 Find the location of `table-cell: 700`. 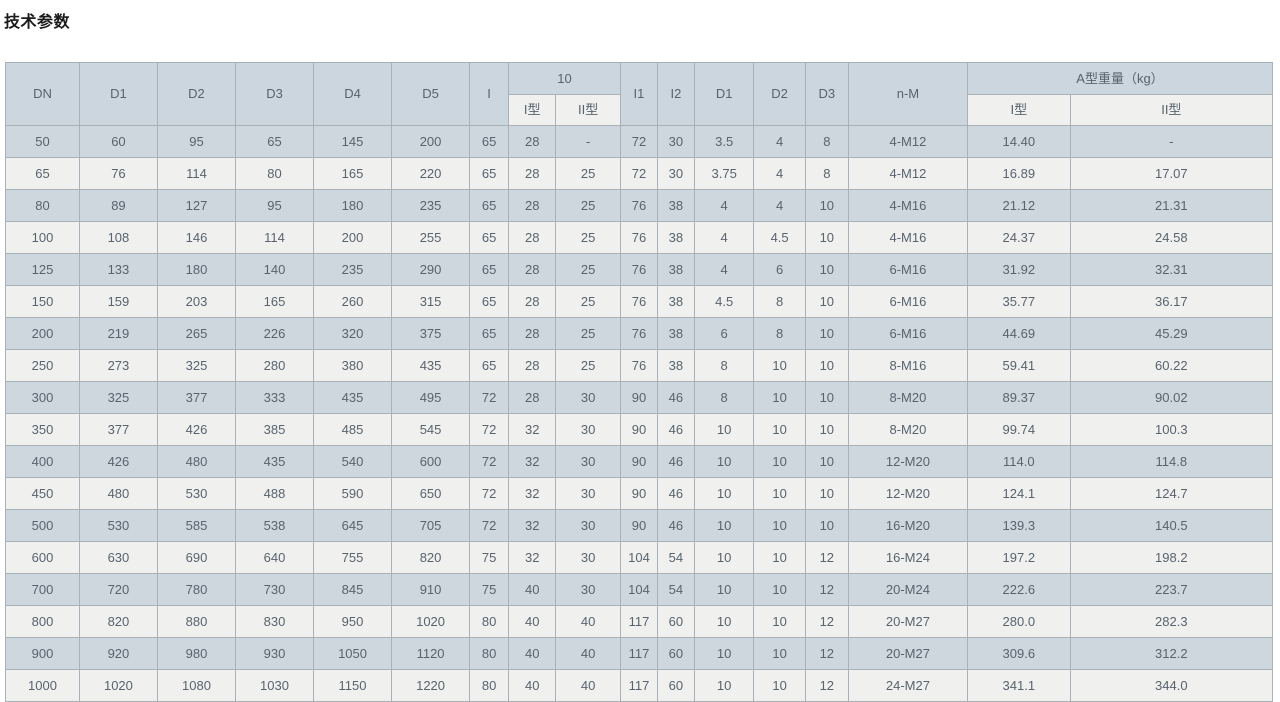

table-cell: 700 is located at coordinates (42, 589).